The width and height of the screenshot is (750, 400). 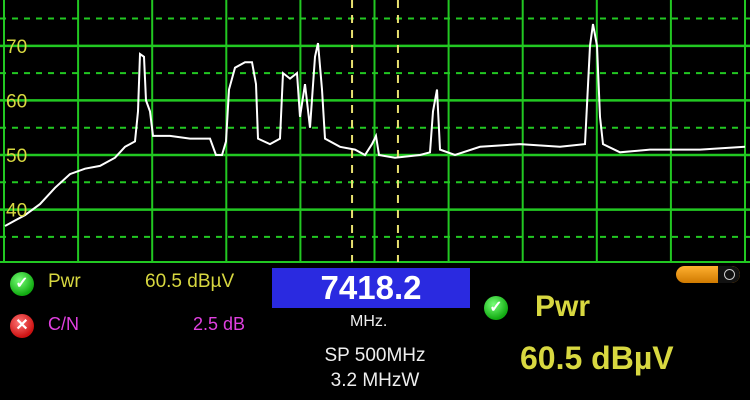 What do you see at coordinates (22, 326) in the screenshot?
I see `cross-icon: ✕` at bounding box center [22, 326].